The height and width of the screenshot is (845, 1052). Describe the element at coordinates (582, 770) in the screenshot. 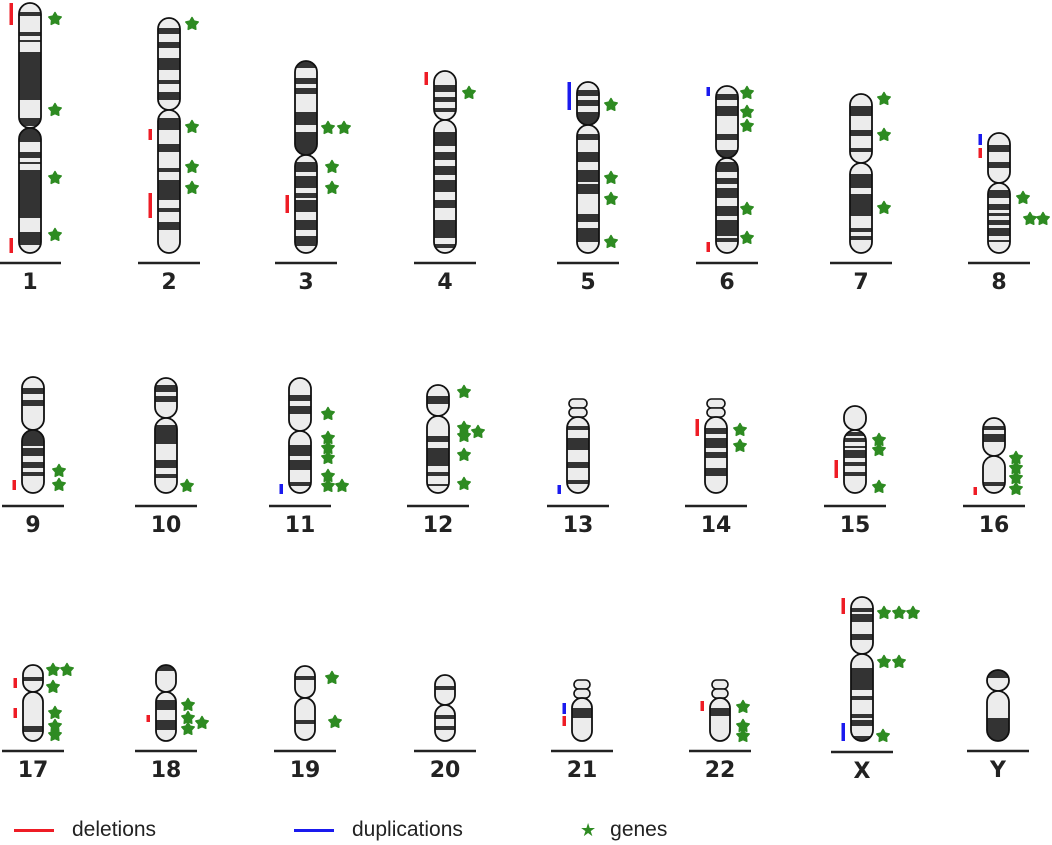

I see `chromosome-label: 21` at that location.